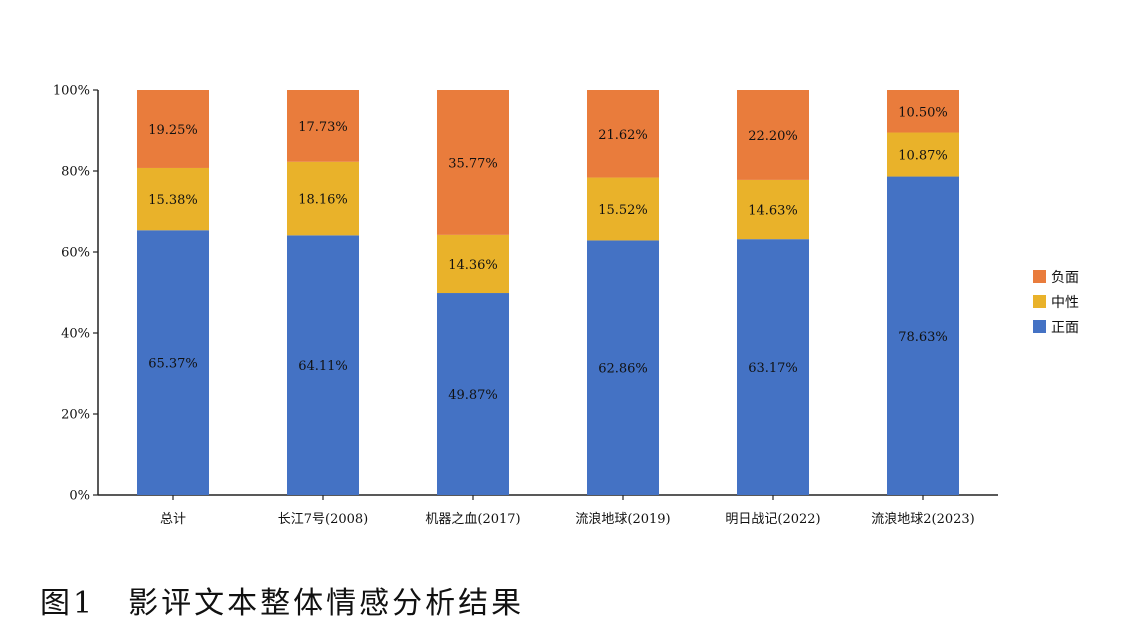 This screenshot has height=633, width=1145. I want to click on x-category-label: 总计, so click(173, 519).